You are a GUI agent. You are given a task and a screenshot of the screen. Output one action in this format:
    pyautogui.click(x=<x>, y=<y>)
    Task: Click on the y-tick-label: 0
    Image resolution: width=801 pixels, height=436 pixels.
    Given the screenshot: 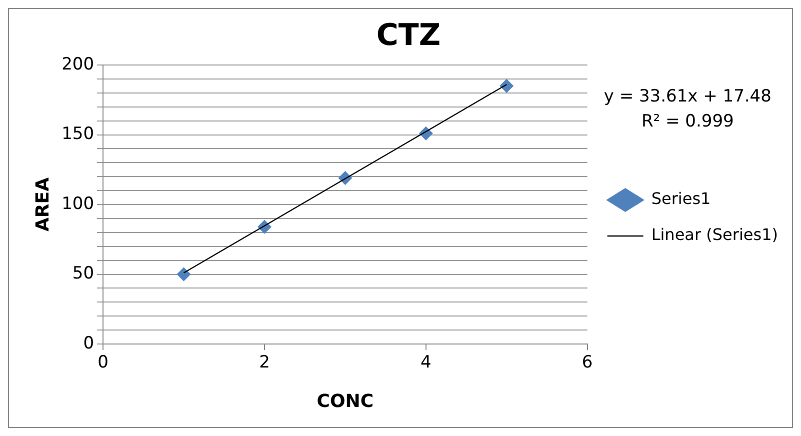 What is the action you would take?
    pyautogui.click(x=88, y=343)
    